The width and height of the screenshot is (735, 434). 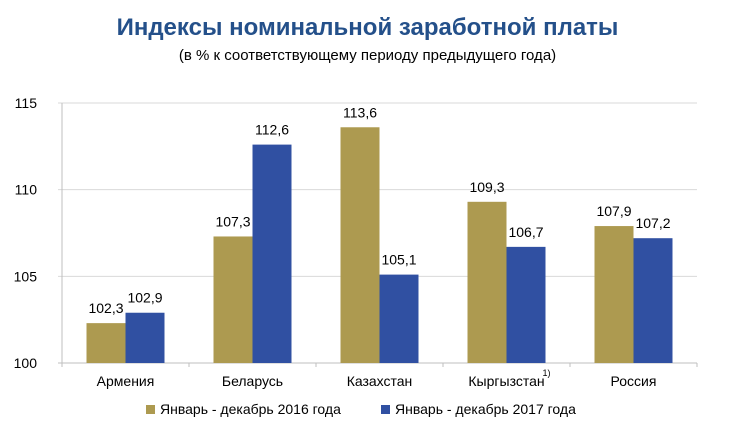 I want to click on legend-label: Январь - декабрь 2016 года, so click(x=250, y=409).